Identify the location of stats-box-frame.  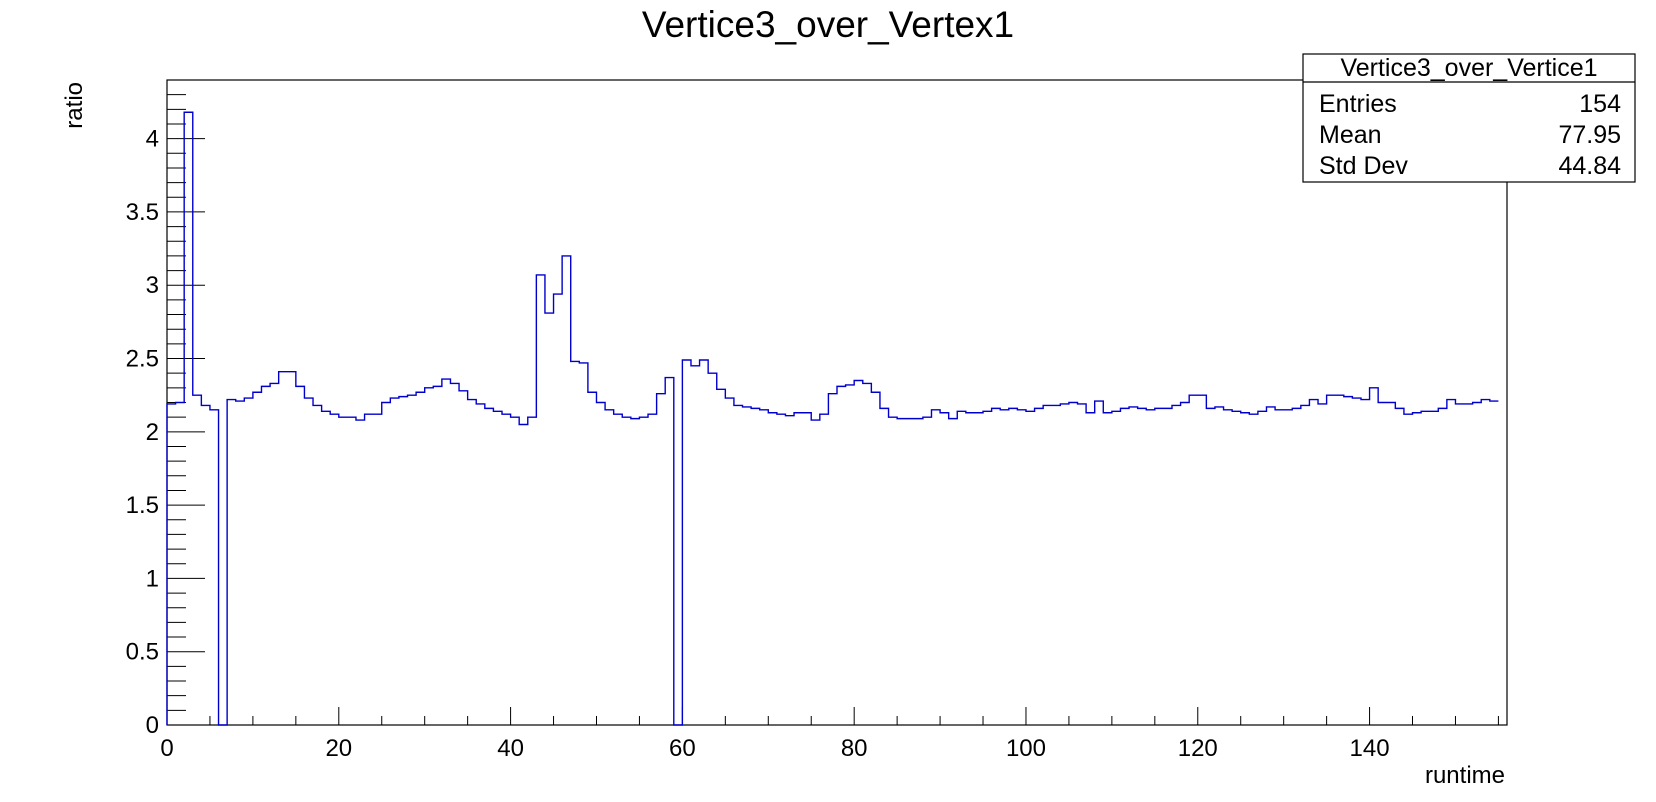
(1469, 118).